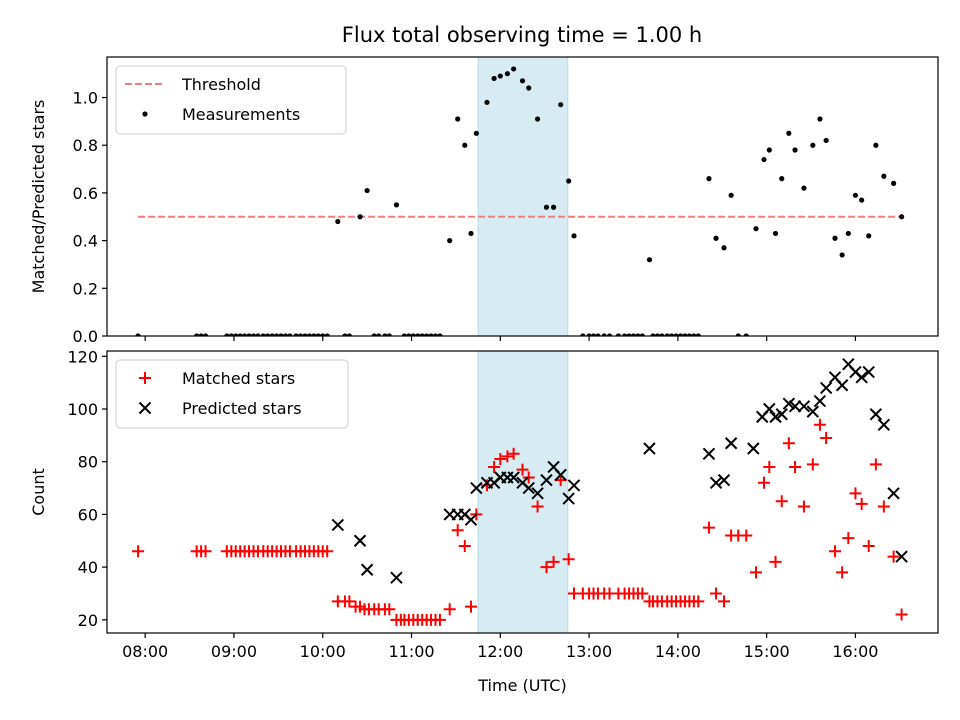 This screenshot has height=720, width=960. Describe the element at coordinates (85, 336) in the screenshot. I see `y-tick-label: 0.0` at that location.